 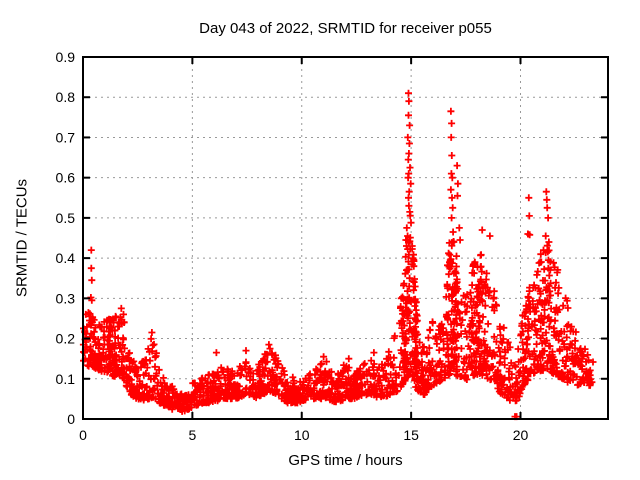 What do you see at coordinates (411, 435) in the screenshot?
I see `x-tick-label: 15` at bounding box center [411, 435].